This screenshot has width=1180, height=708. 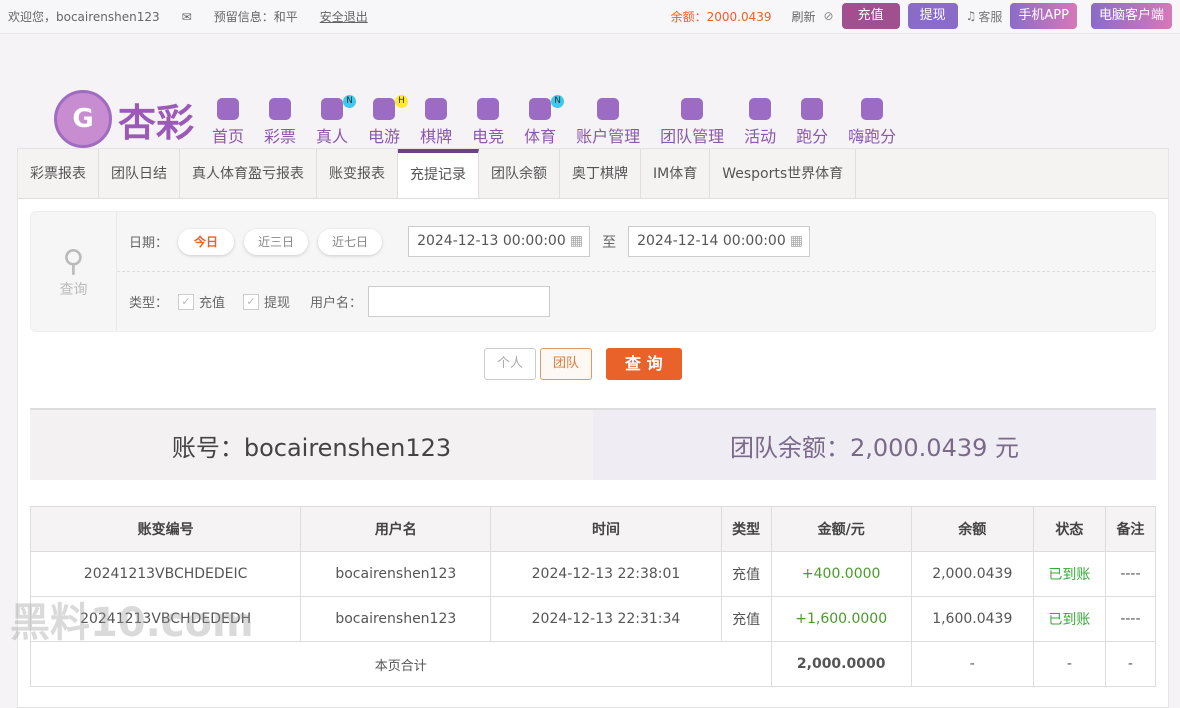 I want to click on nav-item: 电竞, so click(x=488, y=122).